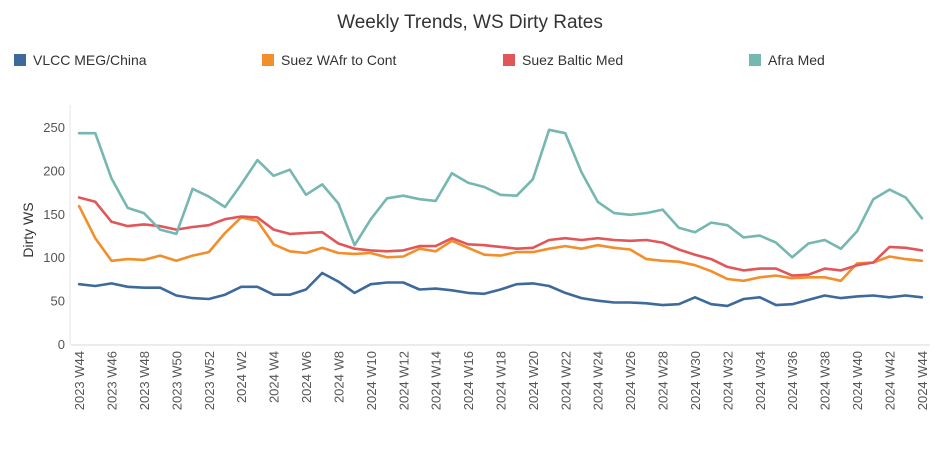  What do you see at coordinates (695, 380) in the screenshot?
I see `x-tick-label: 2024 W30` at bounding box center [695, 380].